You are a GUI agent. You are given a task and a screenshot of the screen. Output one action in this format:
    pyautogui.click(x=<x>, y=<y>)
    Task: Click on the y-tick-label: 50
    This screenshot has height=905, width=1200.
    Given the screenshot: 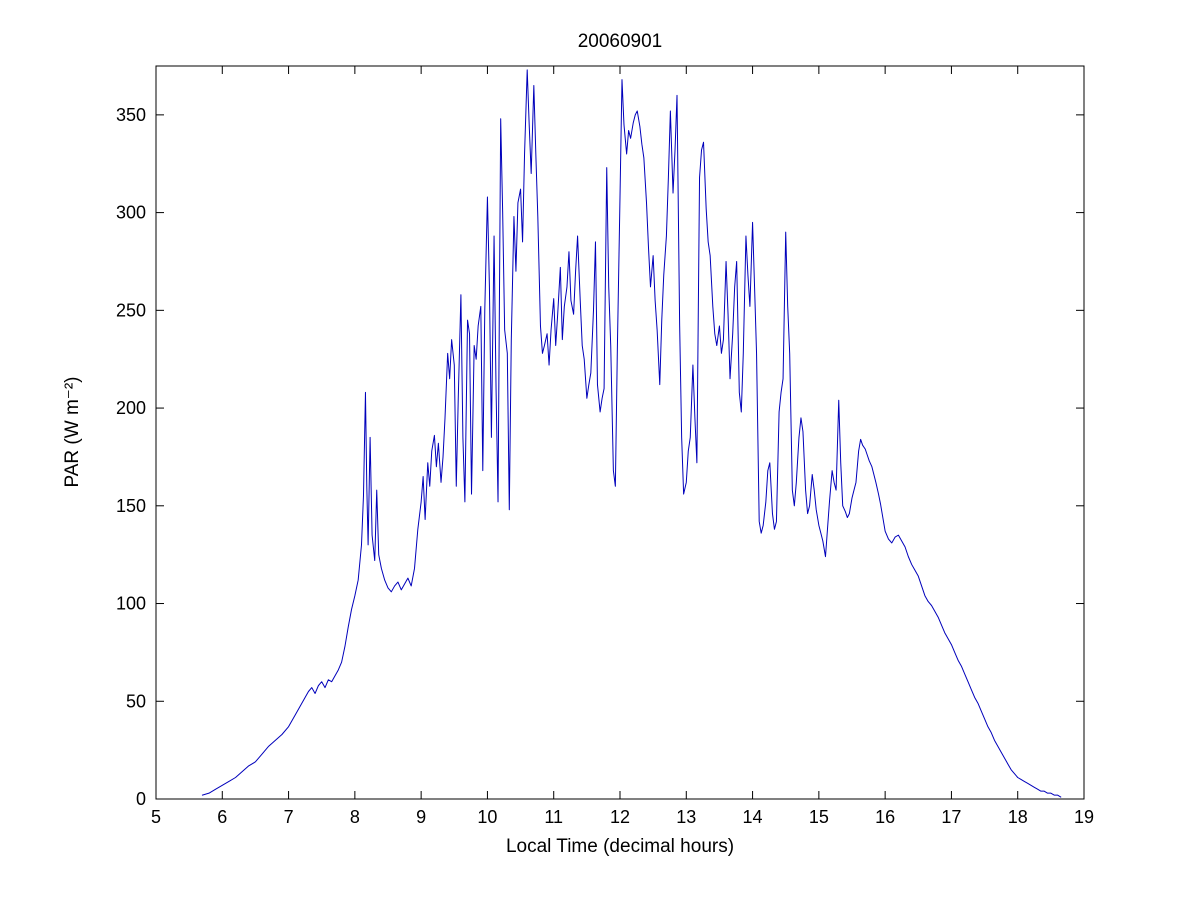 What is the action you would take?
    pyautogui.click(x=136, y=701)
    